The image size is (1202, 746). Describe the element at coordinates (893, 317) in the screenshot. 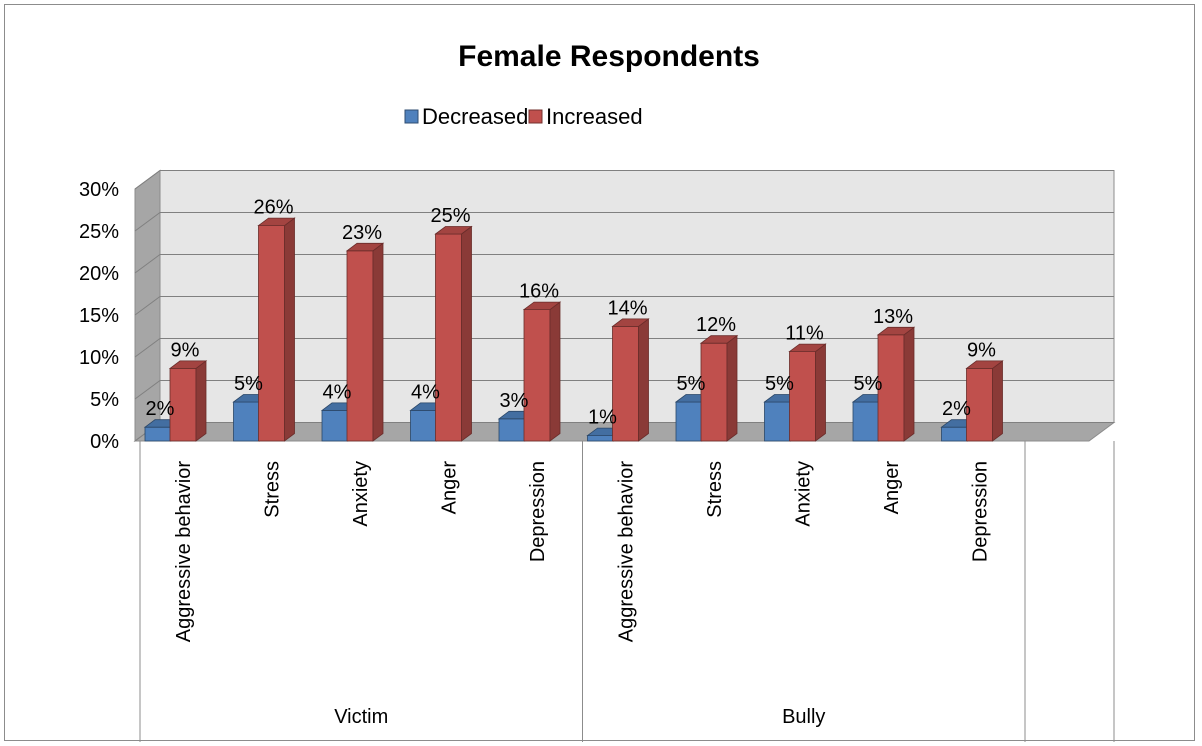

I see `data-label-increased-9: 13%` at that location.